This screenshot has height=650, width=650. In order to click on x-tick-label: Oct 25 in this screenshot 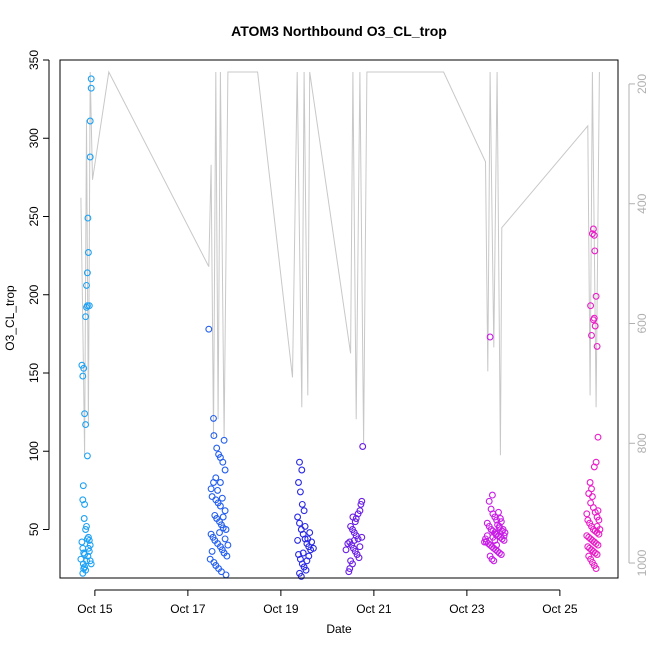, I will do `click(560, 609)`.